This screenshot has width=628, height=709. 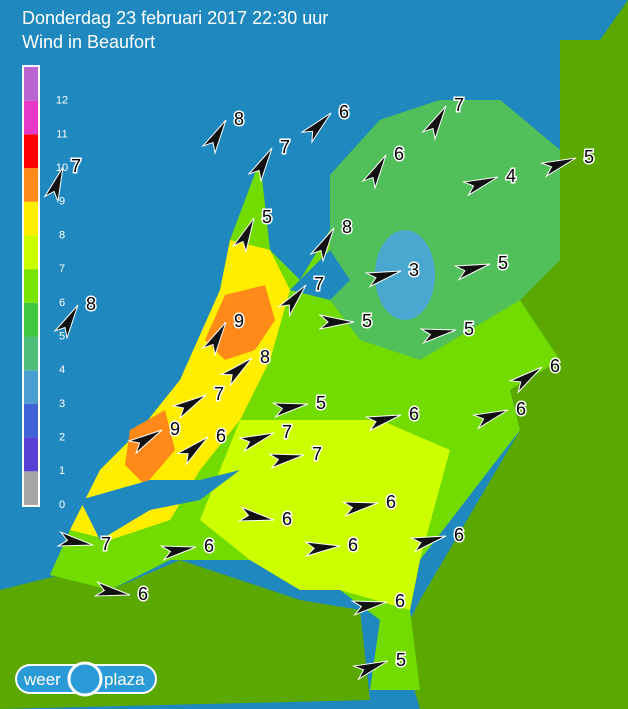 What do you see at coordinates (62, 471) in the screenshot?
I see `legend-label: 1` at bounding box center [62, 471].